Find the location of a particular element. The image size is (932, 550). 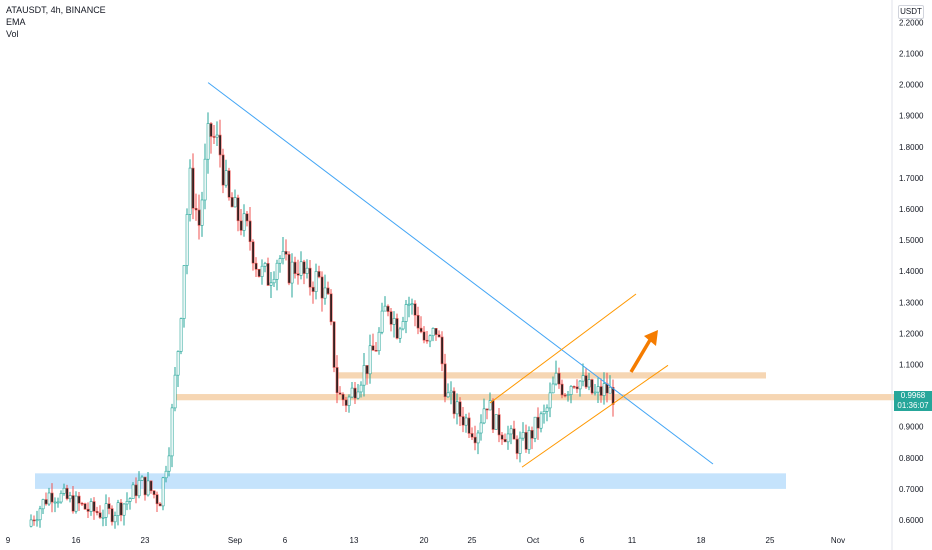

indicator-vol: Vol is located at coordinates (12, 34).